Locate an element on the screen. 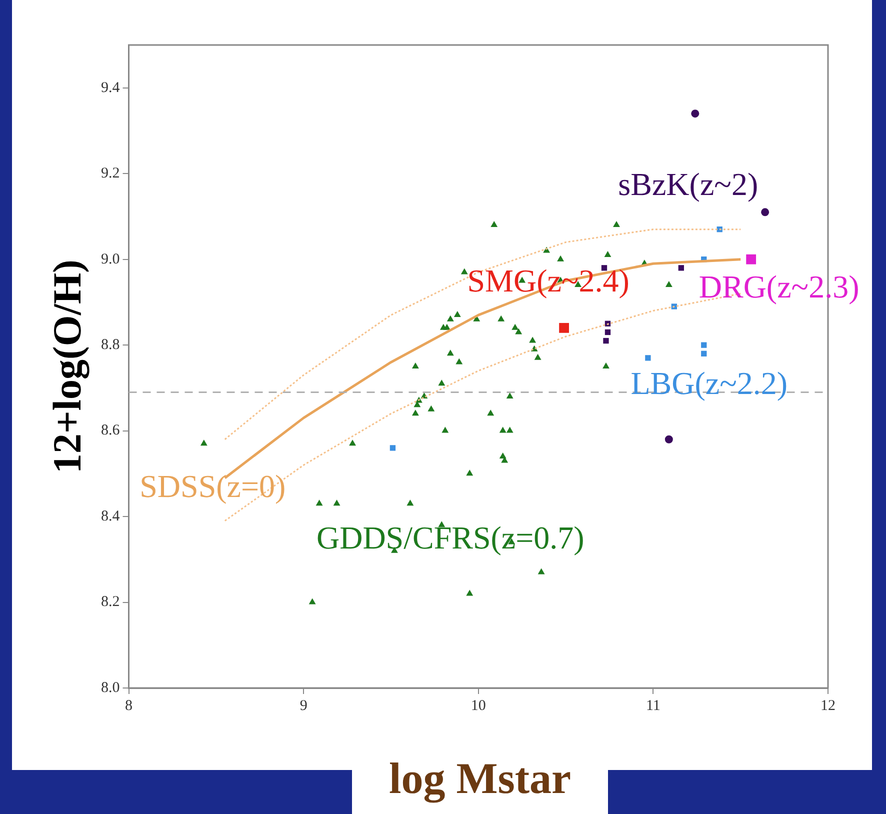 The image size is (886, 814). y-tick-label: 8.2 is located at coordinates (110, 602).